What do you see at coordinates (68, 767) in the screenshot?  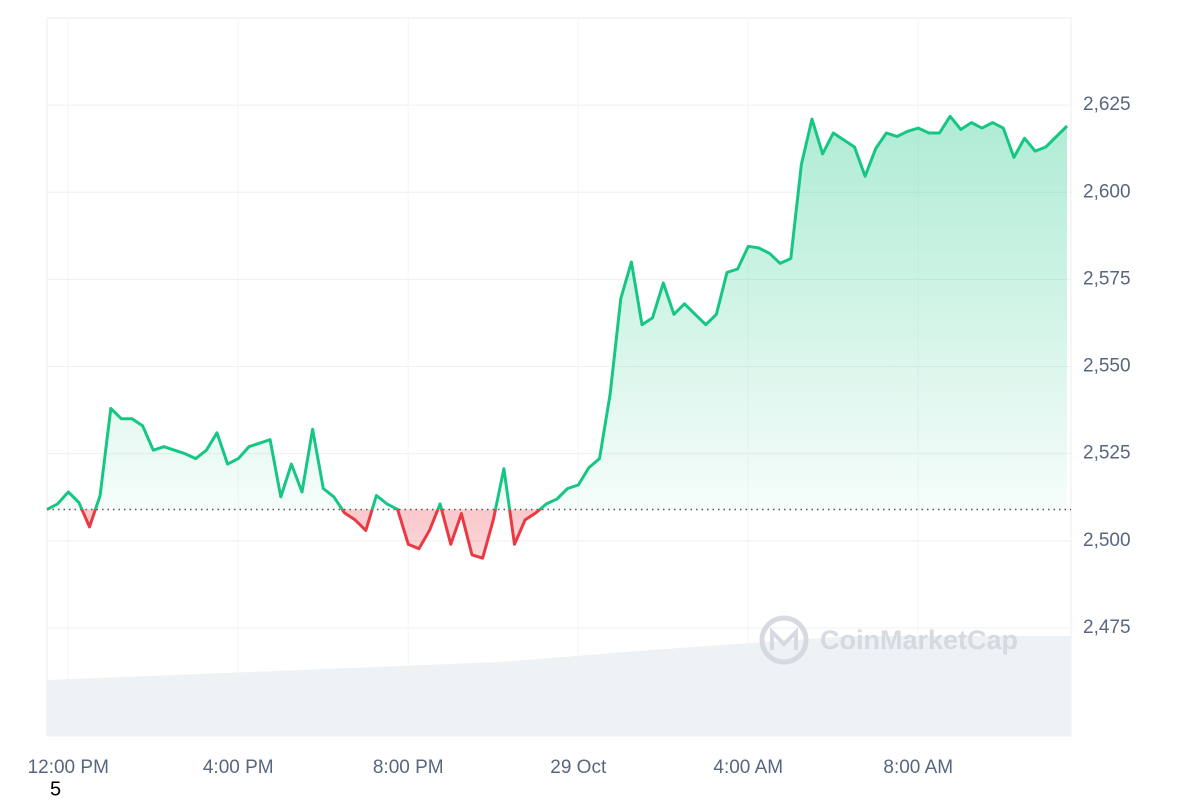 I see `x-tick-label: 12:00 PM` at bounding box center [68, 767].